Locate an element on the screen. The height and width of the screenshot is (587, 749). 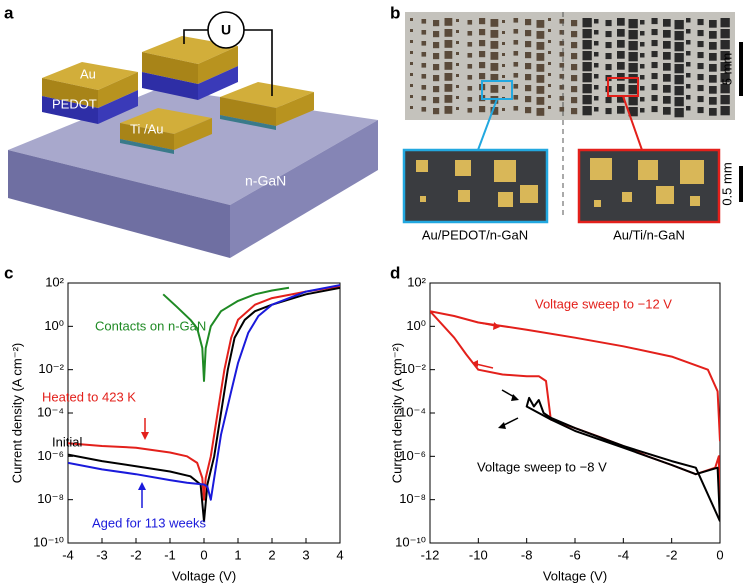
scale-bar-label: 0.5 mm is located at coordinates (726, 183).